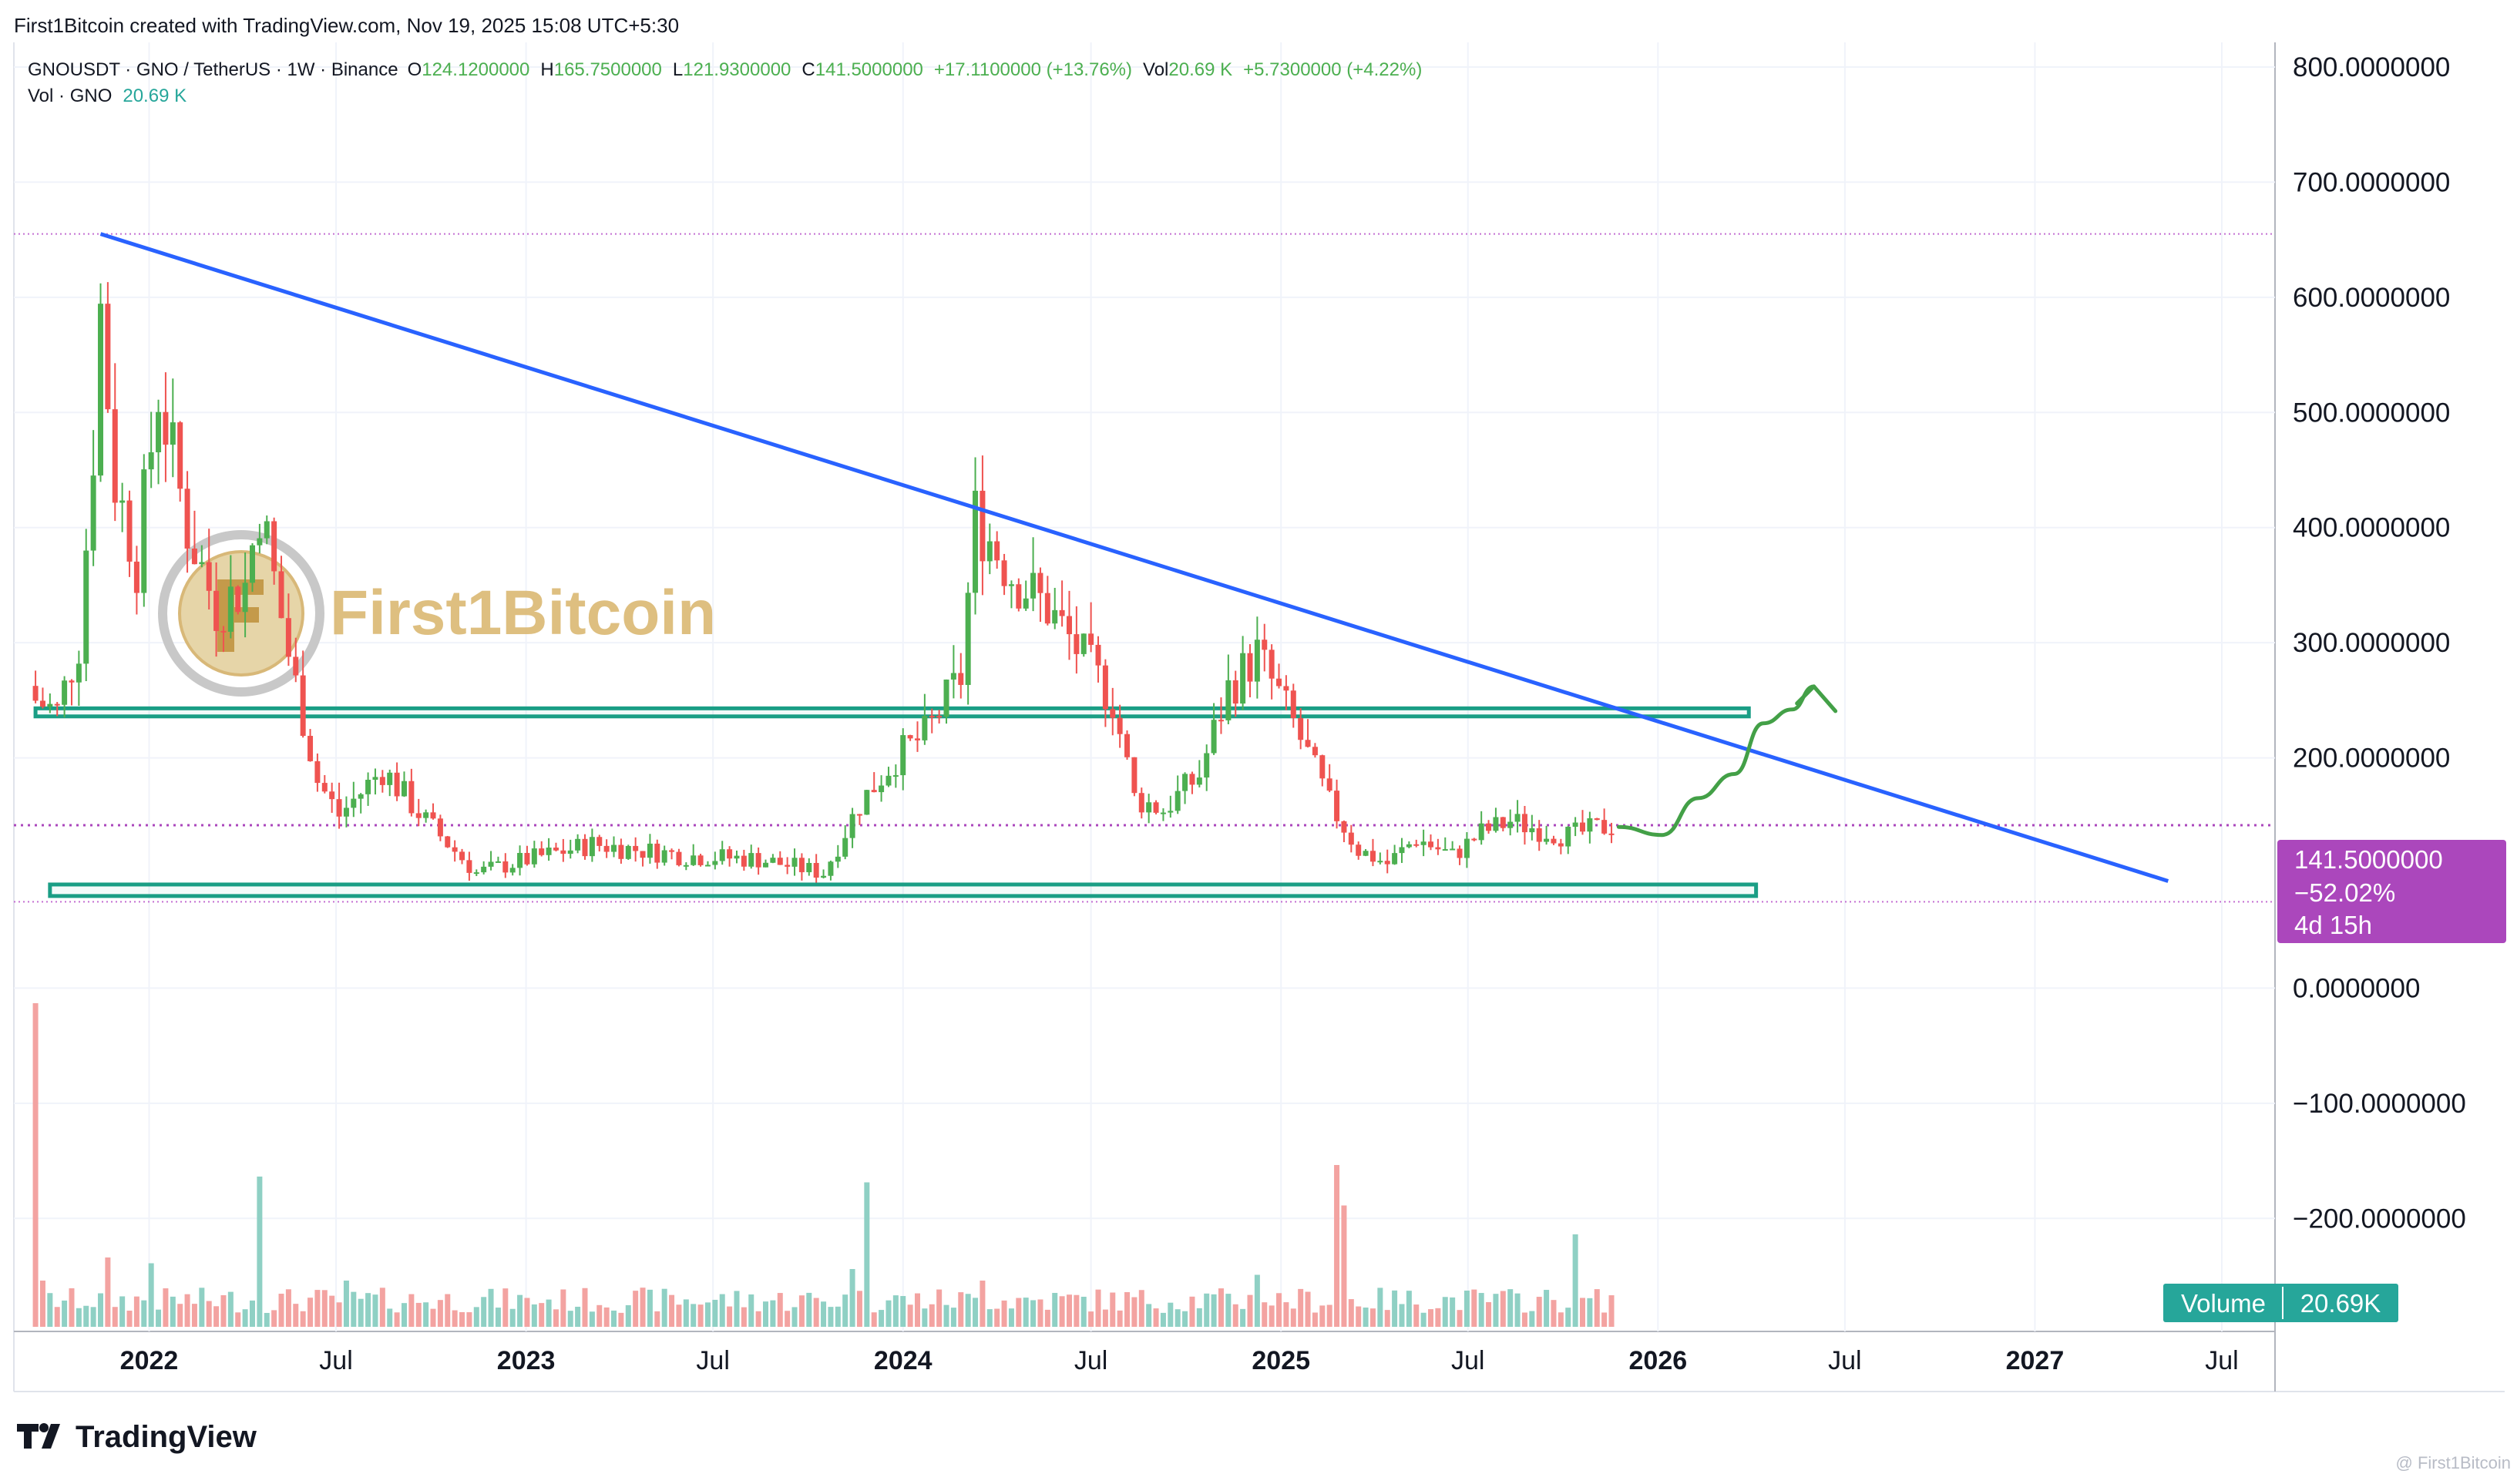 This screenshot has width=2517, height=1484. I want to click on volume-bars, so click(823, 1165).